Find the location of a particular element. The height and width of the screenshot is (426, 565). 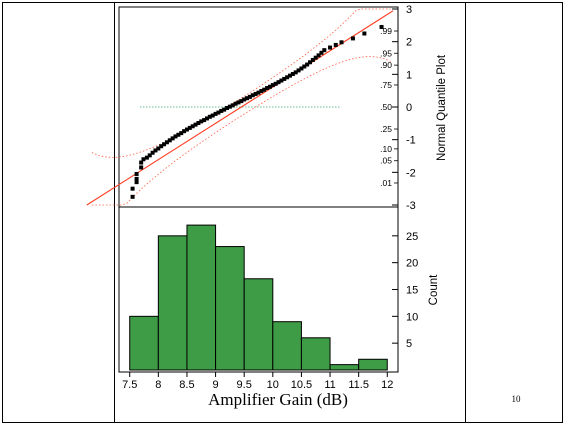

x-tick-label: 9 is located at coordinates (216, 385).